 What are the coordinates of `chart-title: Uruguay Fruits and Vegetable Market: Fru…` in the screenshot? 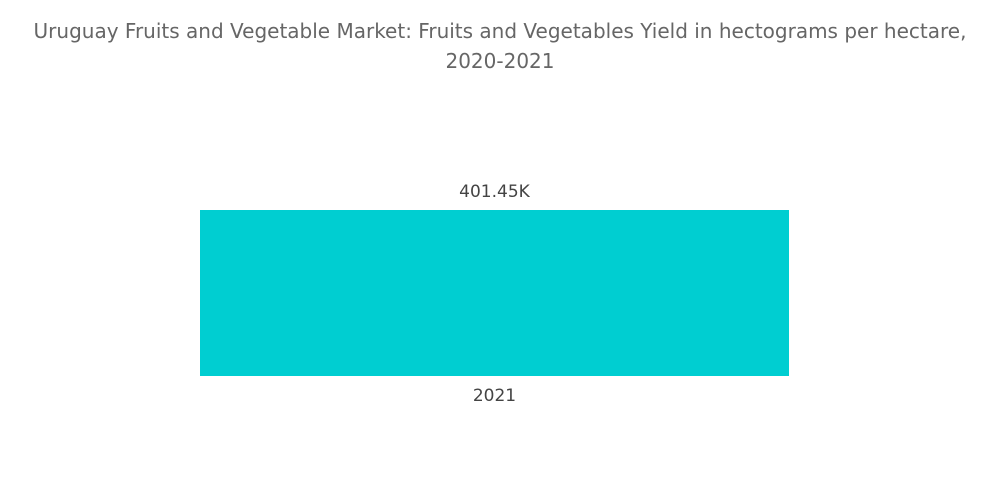 It's located at (500, 46).